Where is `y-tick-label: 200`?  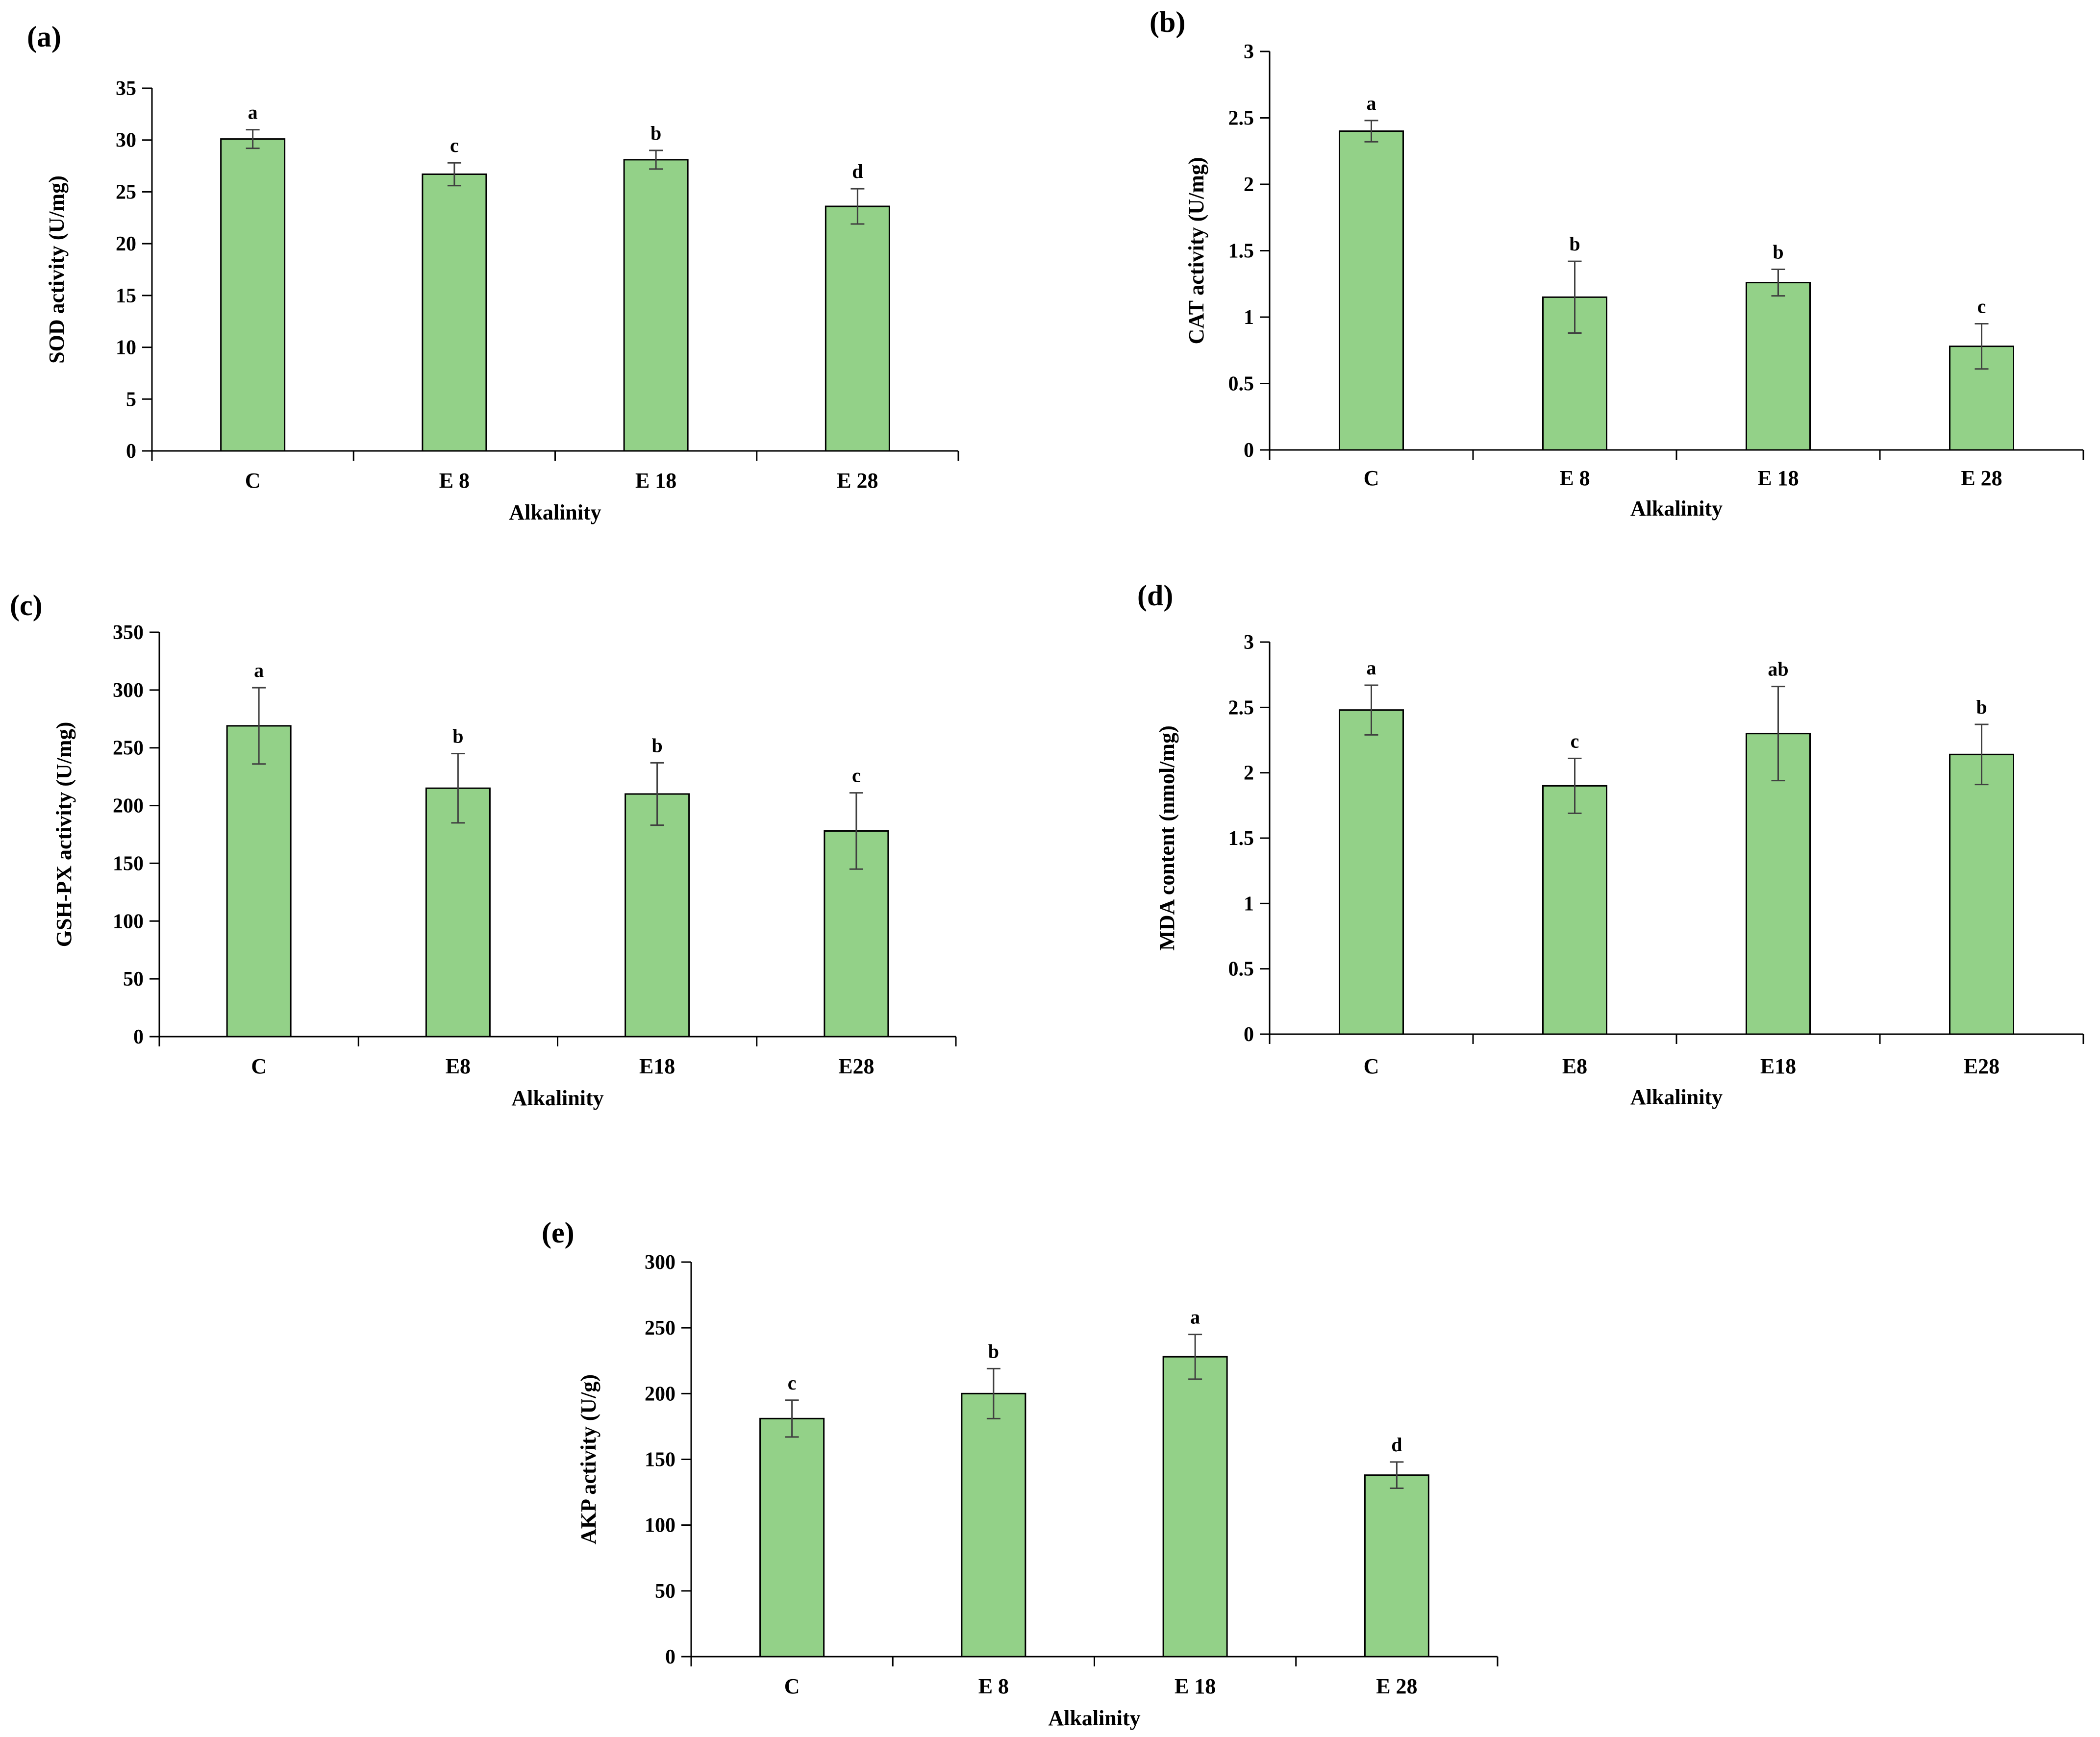 y-tick-label: 200 is located at coordinates (660, 1394).